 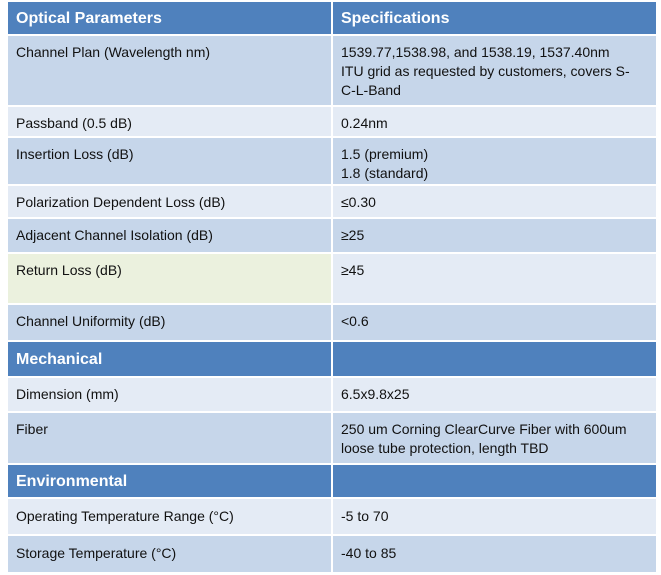 What do you see at coordinates (169, 70) in the screenshot?
I see `parameter: Channel Plan (Wavelength nm)` at bounding box center [169, 70].